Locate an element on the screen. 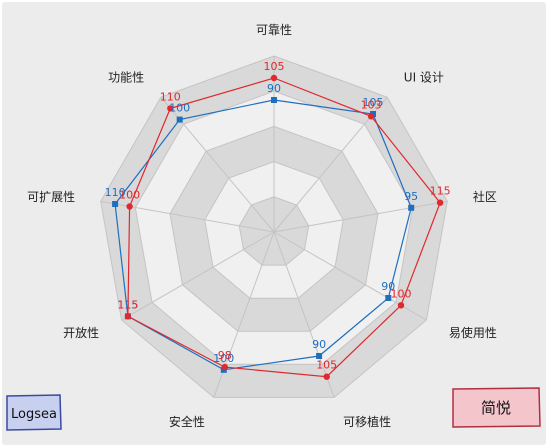 The width and height of the screenshot is (548, 447). axis-label: 社区 is located at coordinates (485, 196).